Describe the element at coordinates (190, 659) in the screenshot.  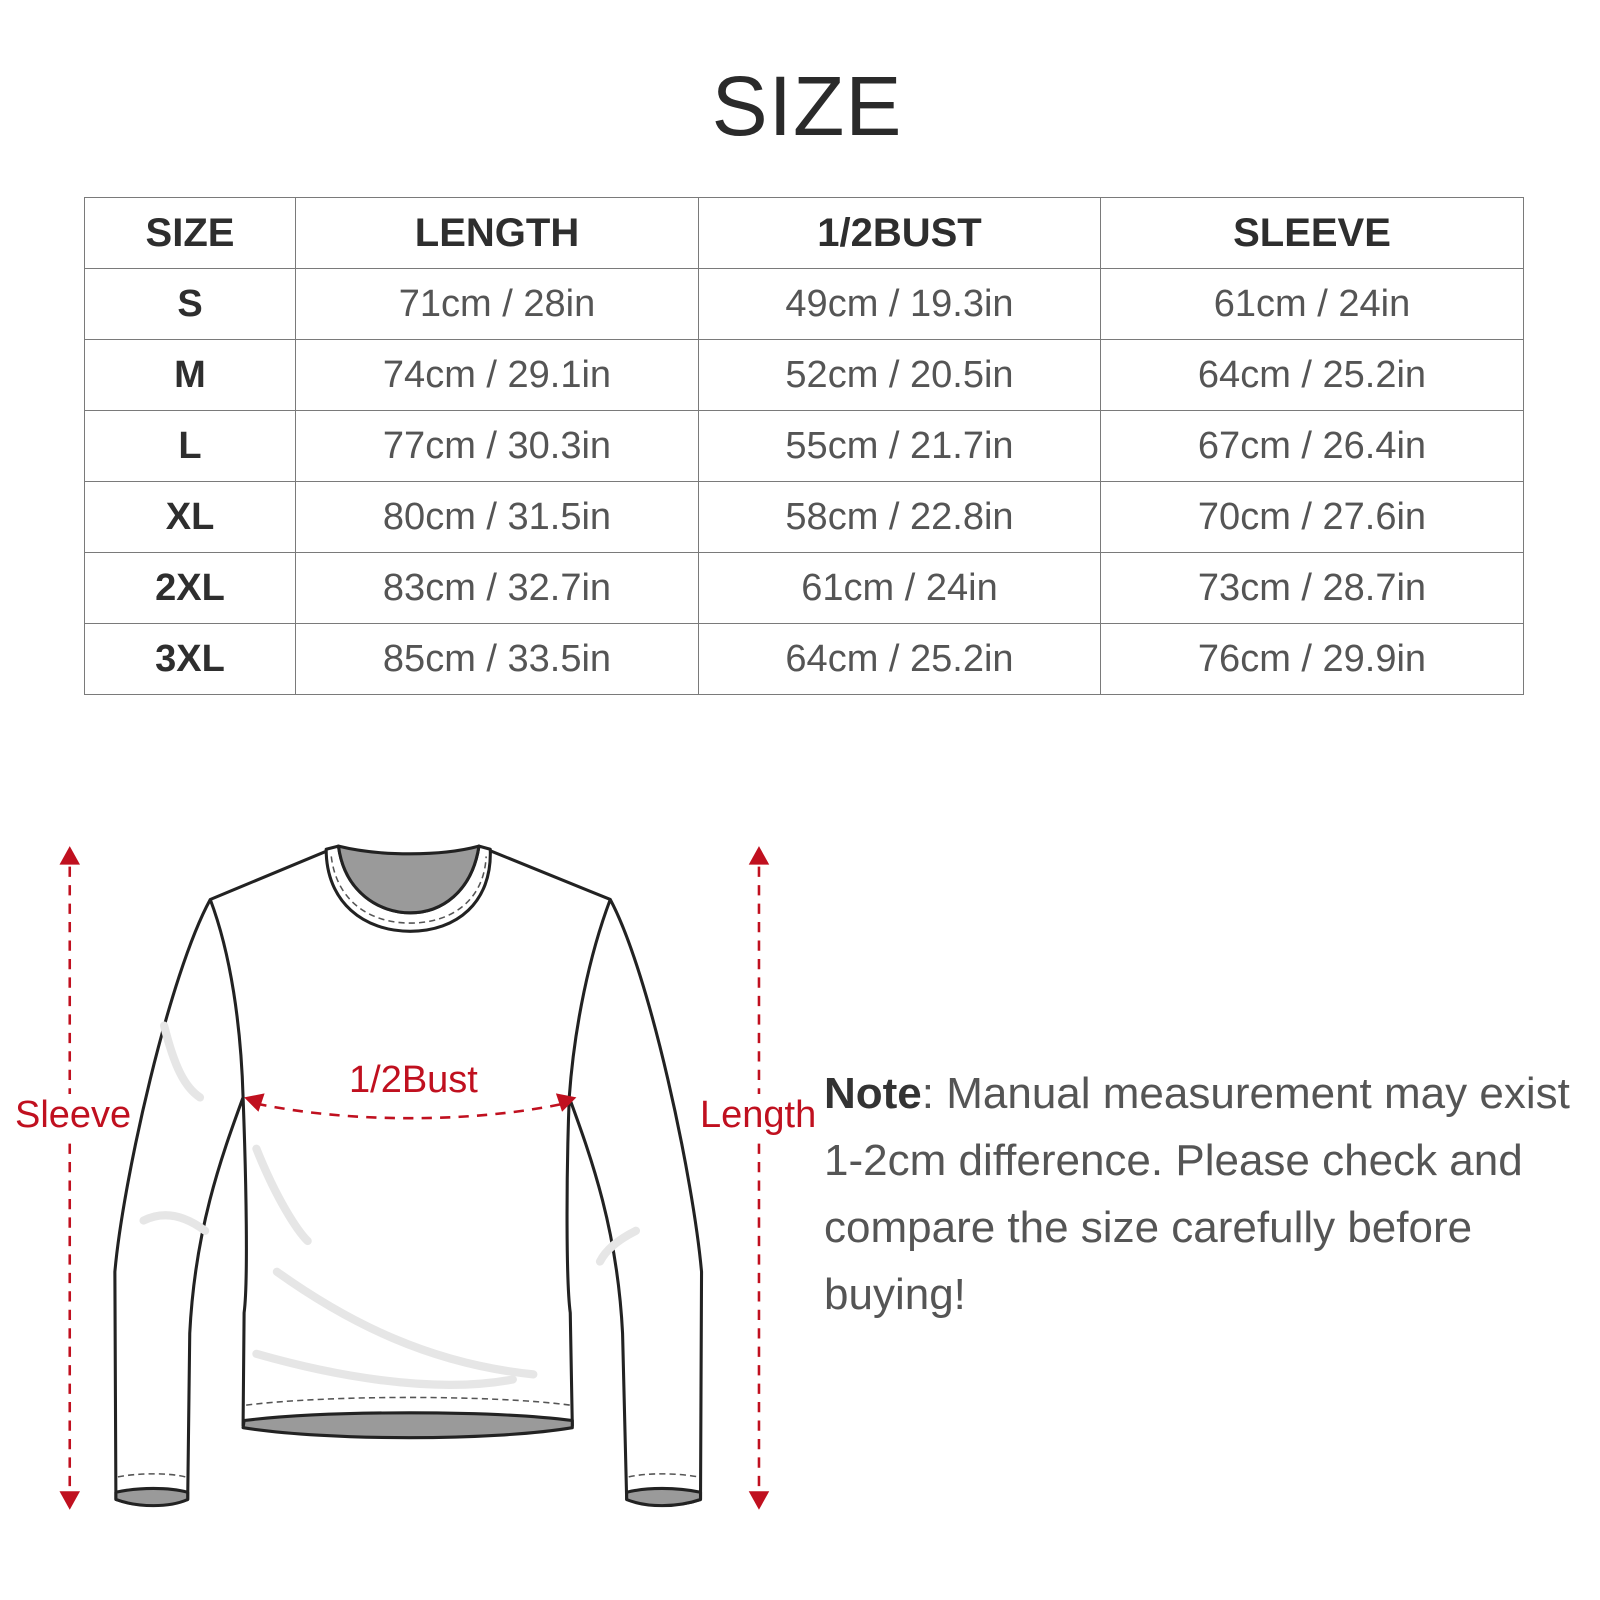
I see `size-cell: 3XL` at that location.